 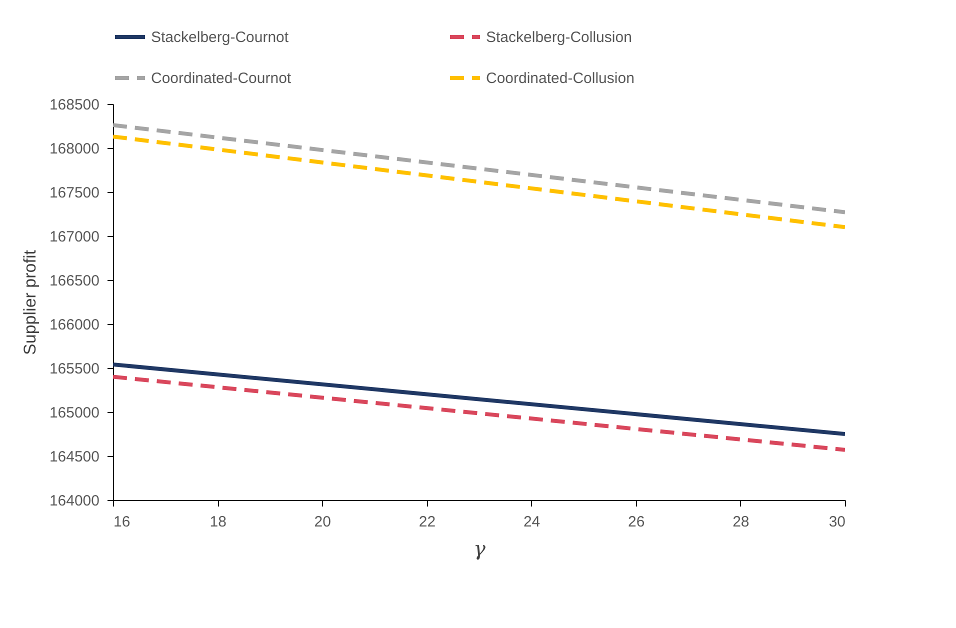 What do you see at coordinates (837, 522) in the screenshot?
I see `x-tick-label: 30` at bounding box center [837, 522].